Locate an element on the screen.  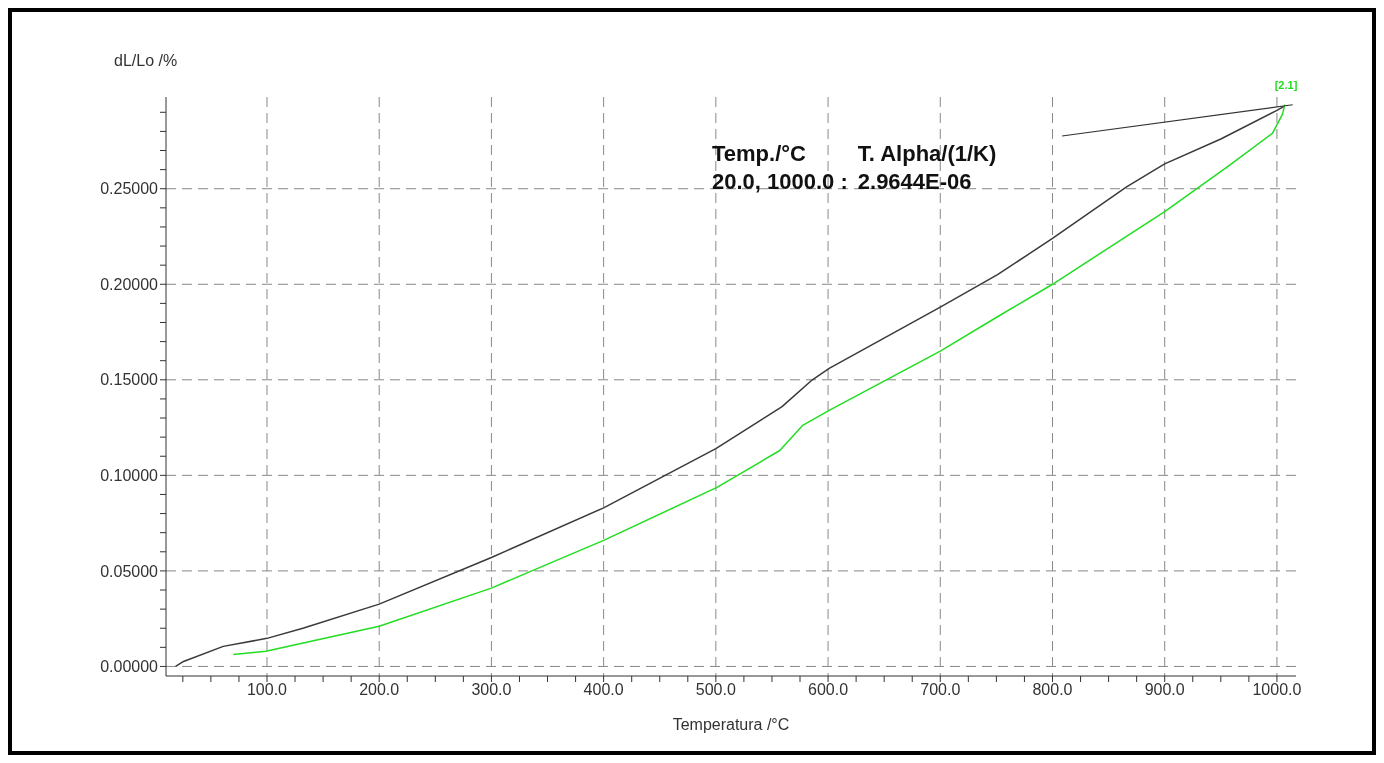
annotation: [2.1] is located at coordinates (1286, 84).